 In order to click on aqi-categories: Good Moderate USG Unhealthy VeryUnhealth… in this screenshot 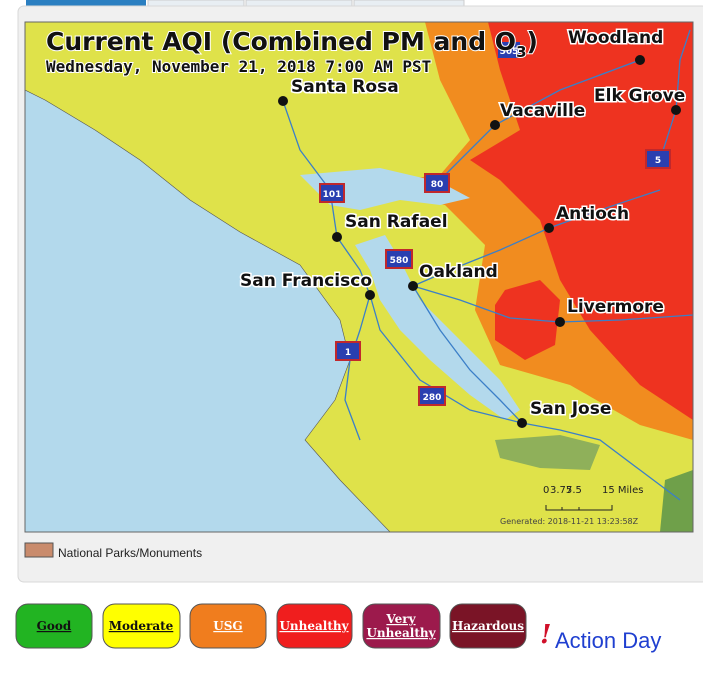, I will do `click(271, 626)`.